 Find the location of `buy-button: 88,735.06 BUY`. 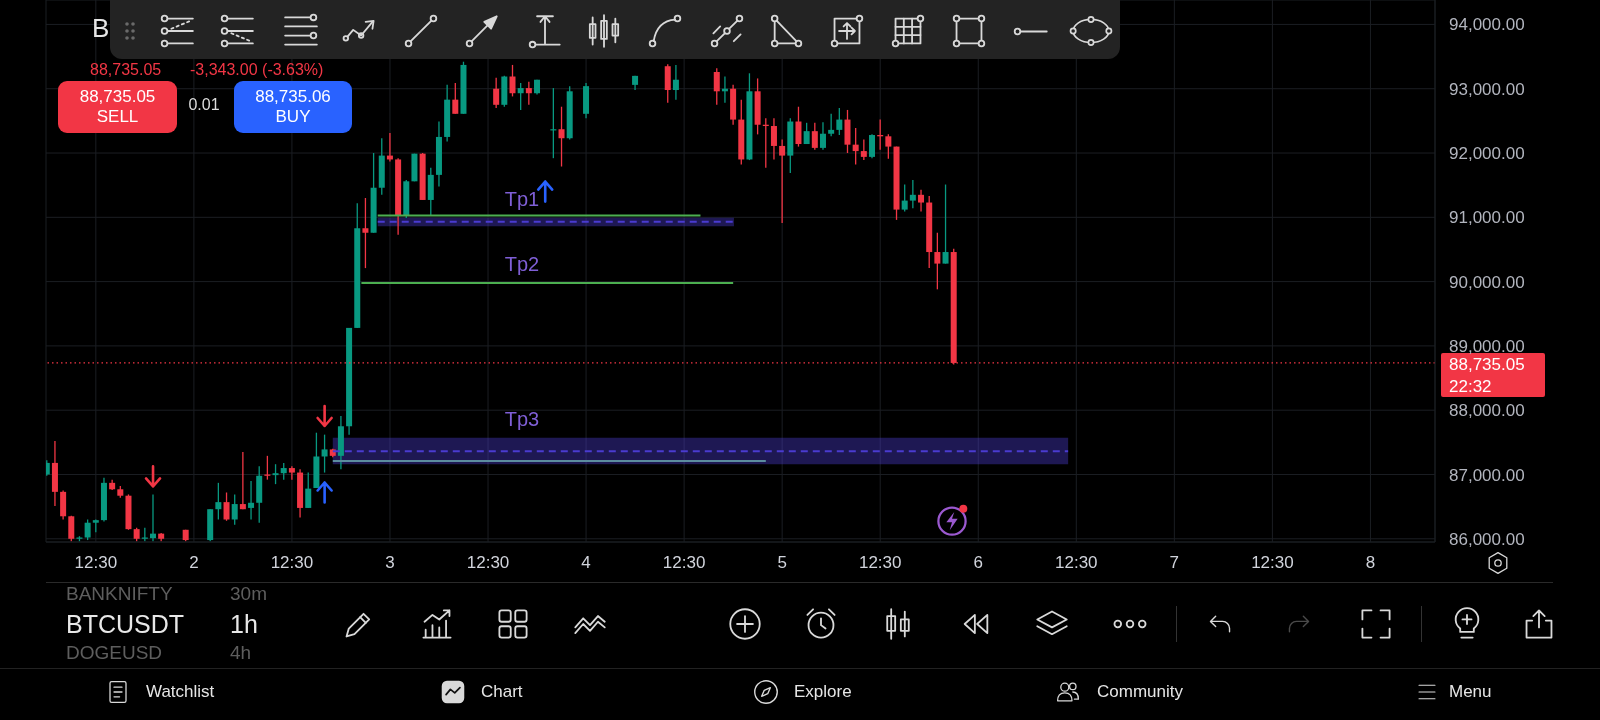

buy-button: 88,735.06 BUY is located at coordinates (293, 107).